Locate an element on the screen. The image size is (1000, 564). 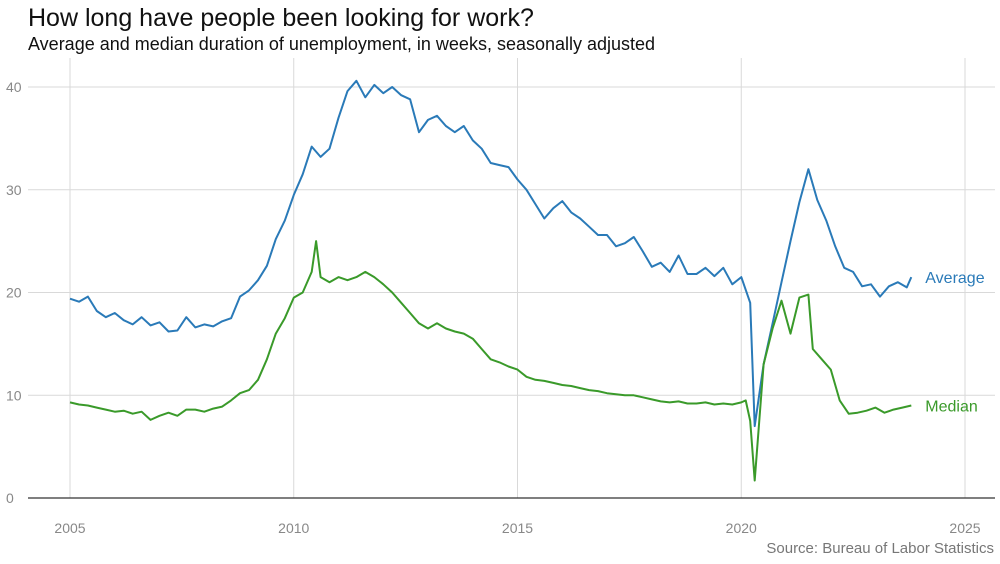
x-tick-label: 2025 is located at coordinates (964, 528).